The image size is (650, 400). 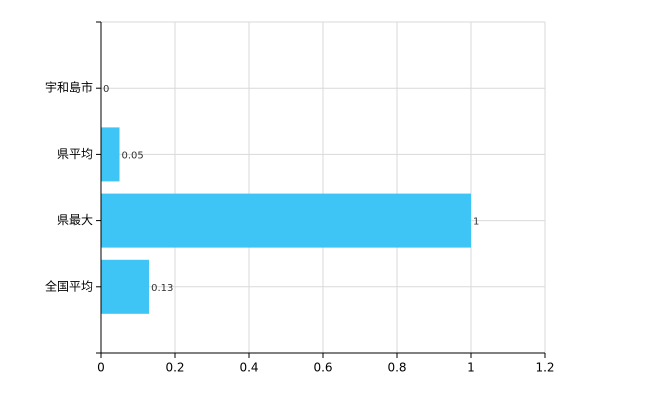 I want to click on y-tick-label: 宇和島市, so click(x=69, y=87).